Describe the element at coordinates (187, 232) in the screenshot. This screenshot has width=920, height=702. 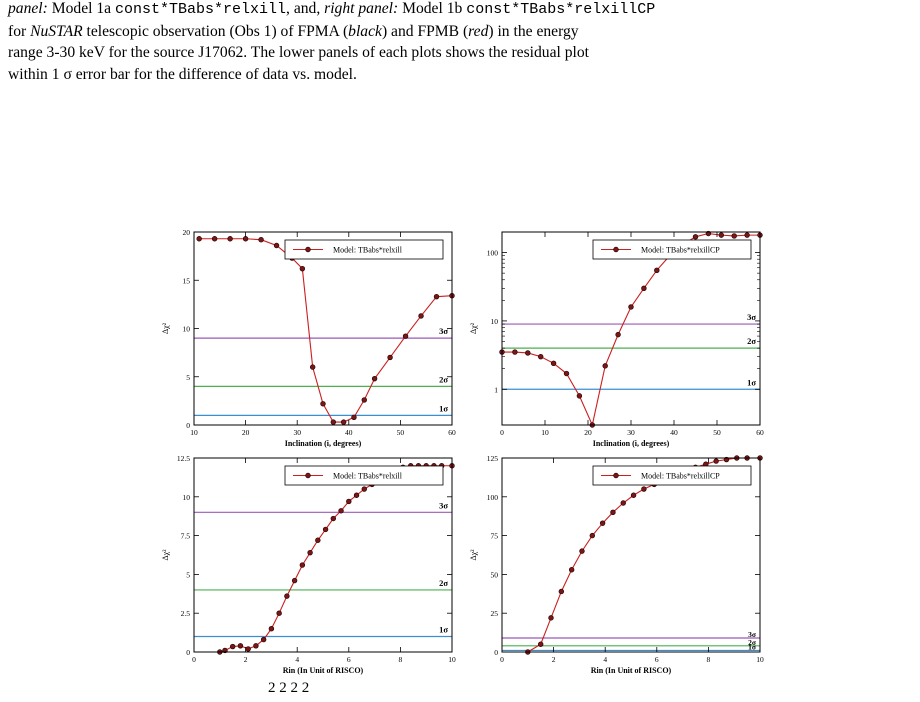
I see `y-tick-label: 20` at that location.